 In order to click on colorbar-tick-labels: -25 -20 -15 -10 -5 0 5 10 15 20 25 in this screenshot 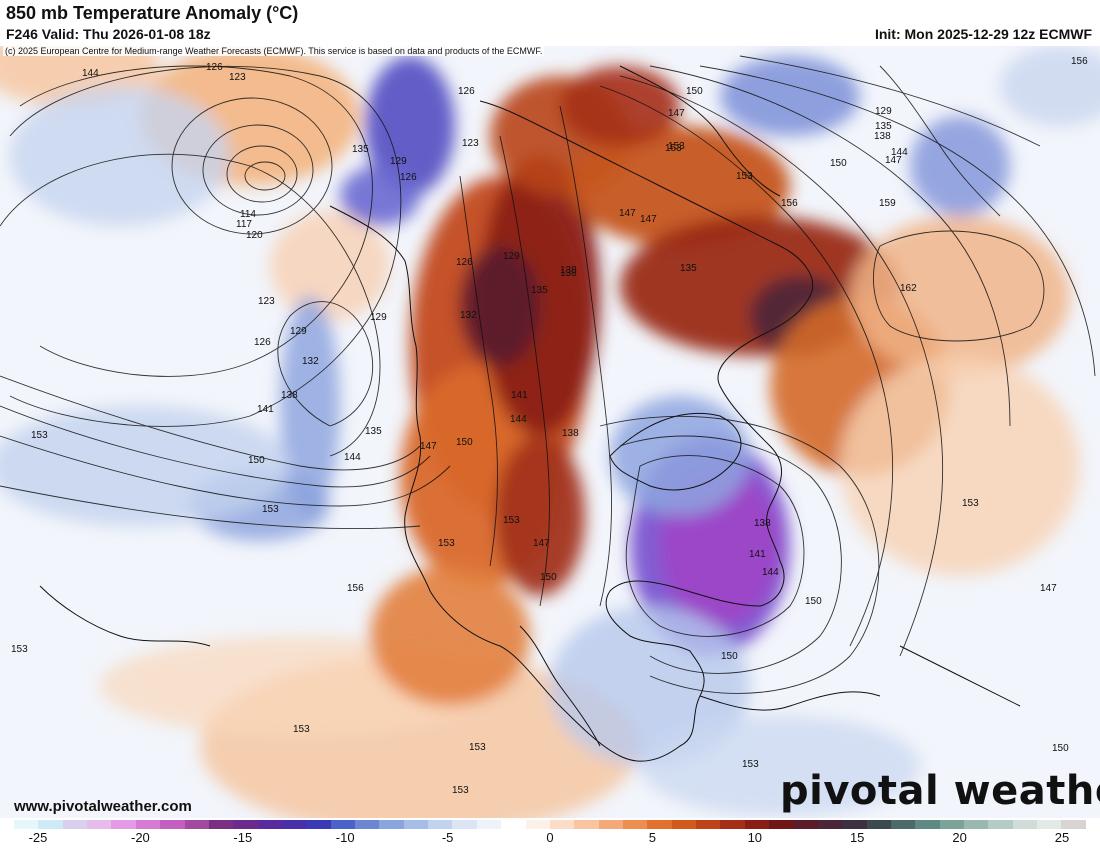, I will do `click(550, 839)`.